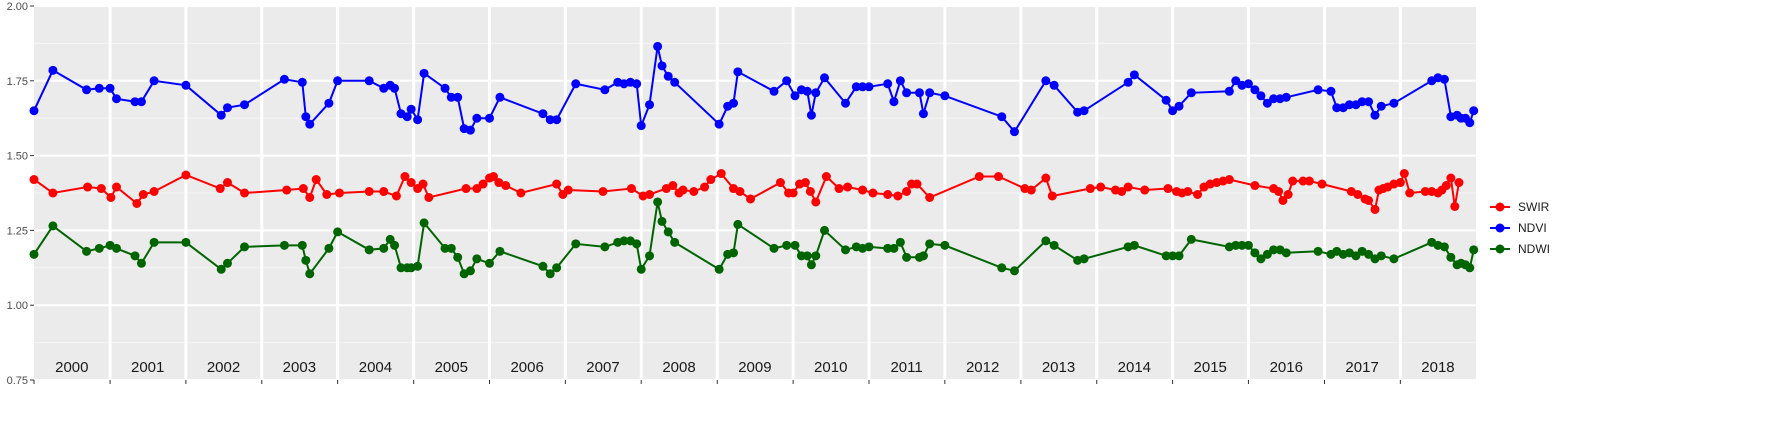 This screenshot has height=442, width=1773. I want to click on y-tick-label: 1.00, so click(17, 306).